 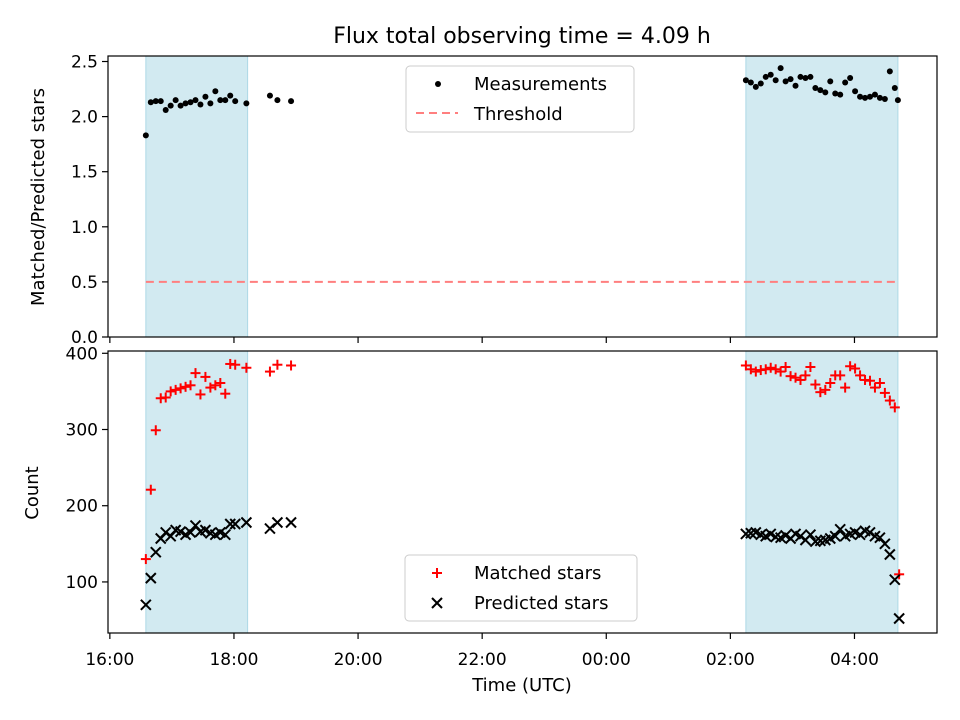 What do you see at coordinates (521, 685) in the screenshot?
I see `x-axis-label: Time (UTC)` at bounding box center [521, 685].